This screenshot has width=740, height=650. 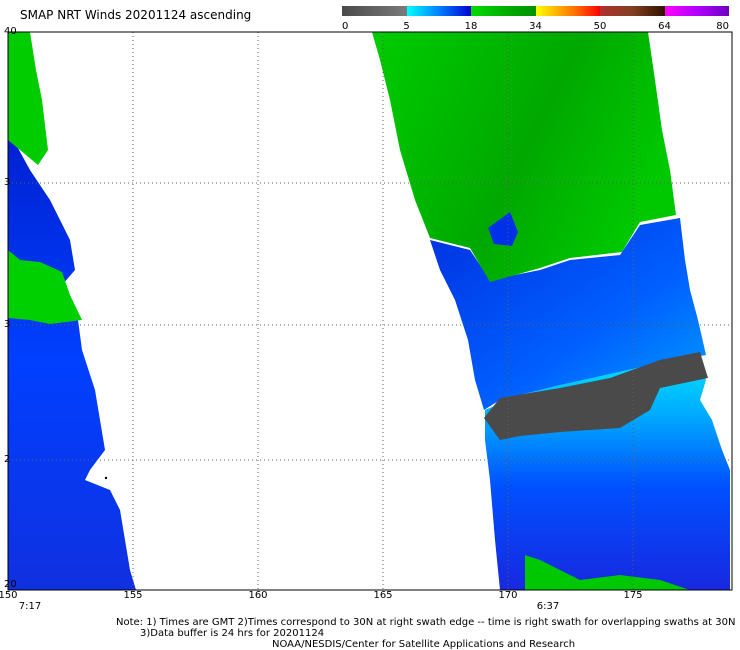 What do you see at coordinates (633, 595) in the screenshot?
I see `lon-tick-175: 175` at bounding box center [633, 595].